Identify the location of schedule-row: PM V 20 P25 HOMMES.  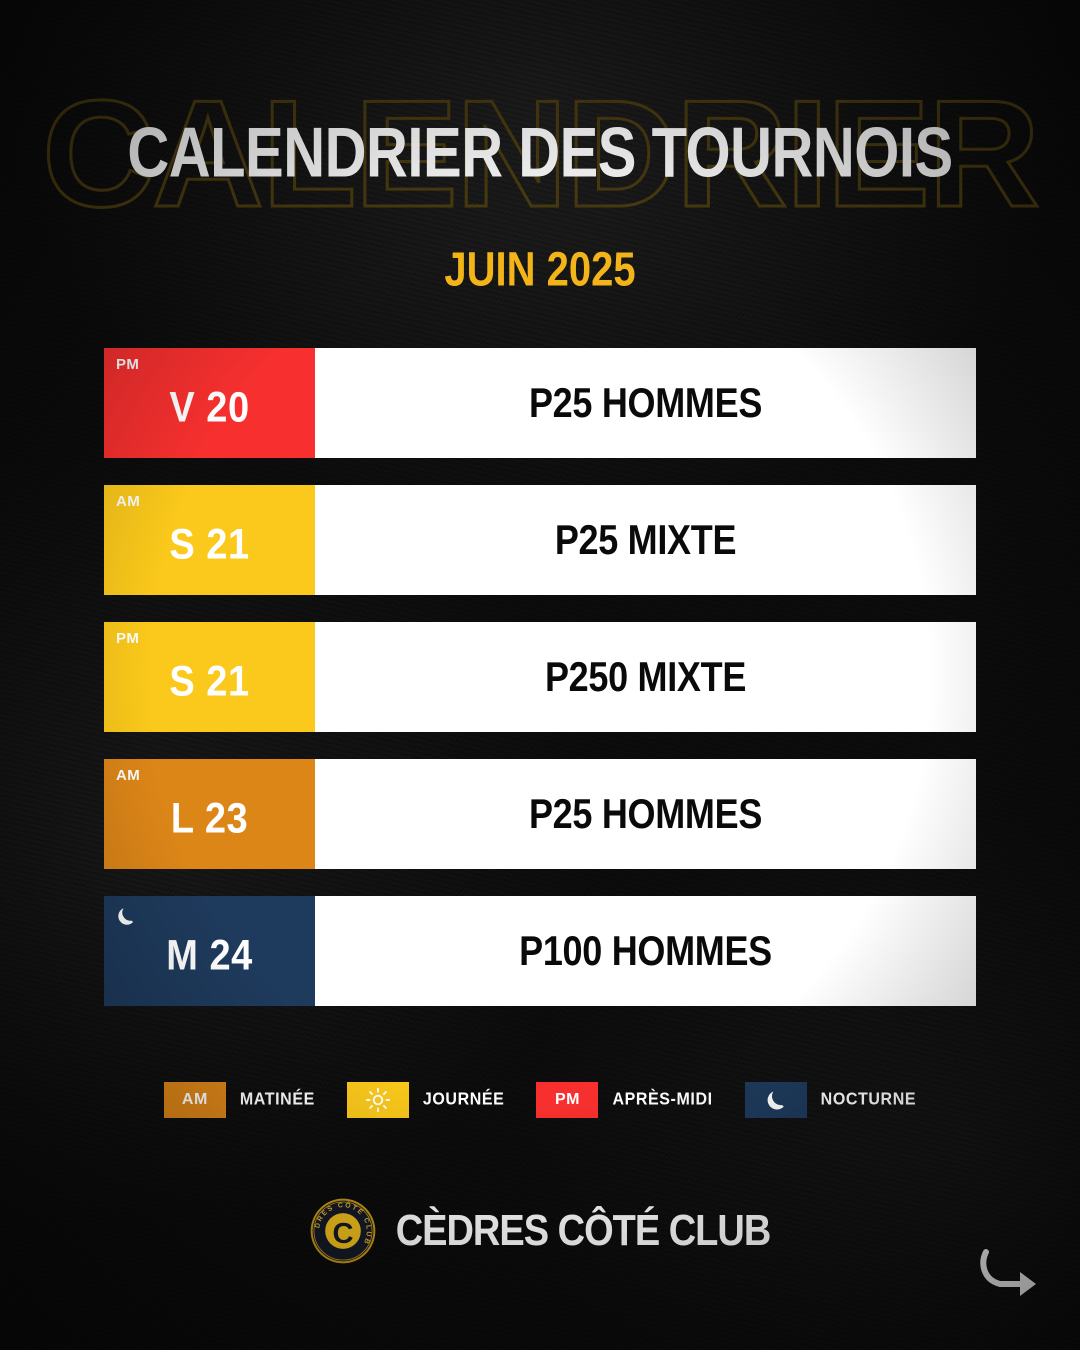
(540, 403).